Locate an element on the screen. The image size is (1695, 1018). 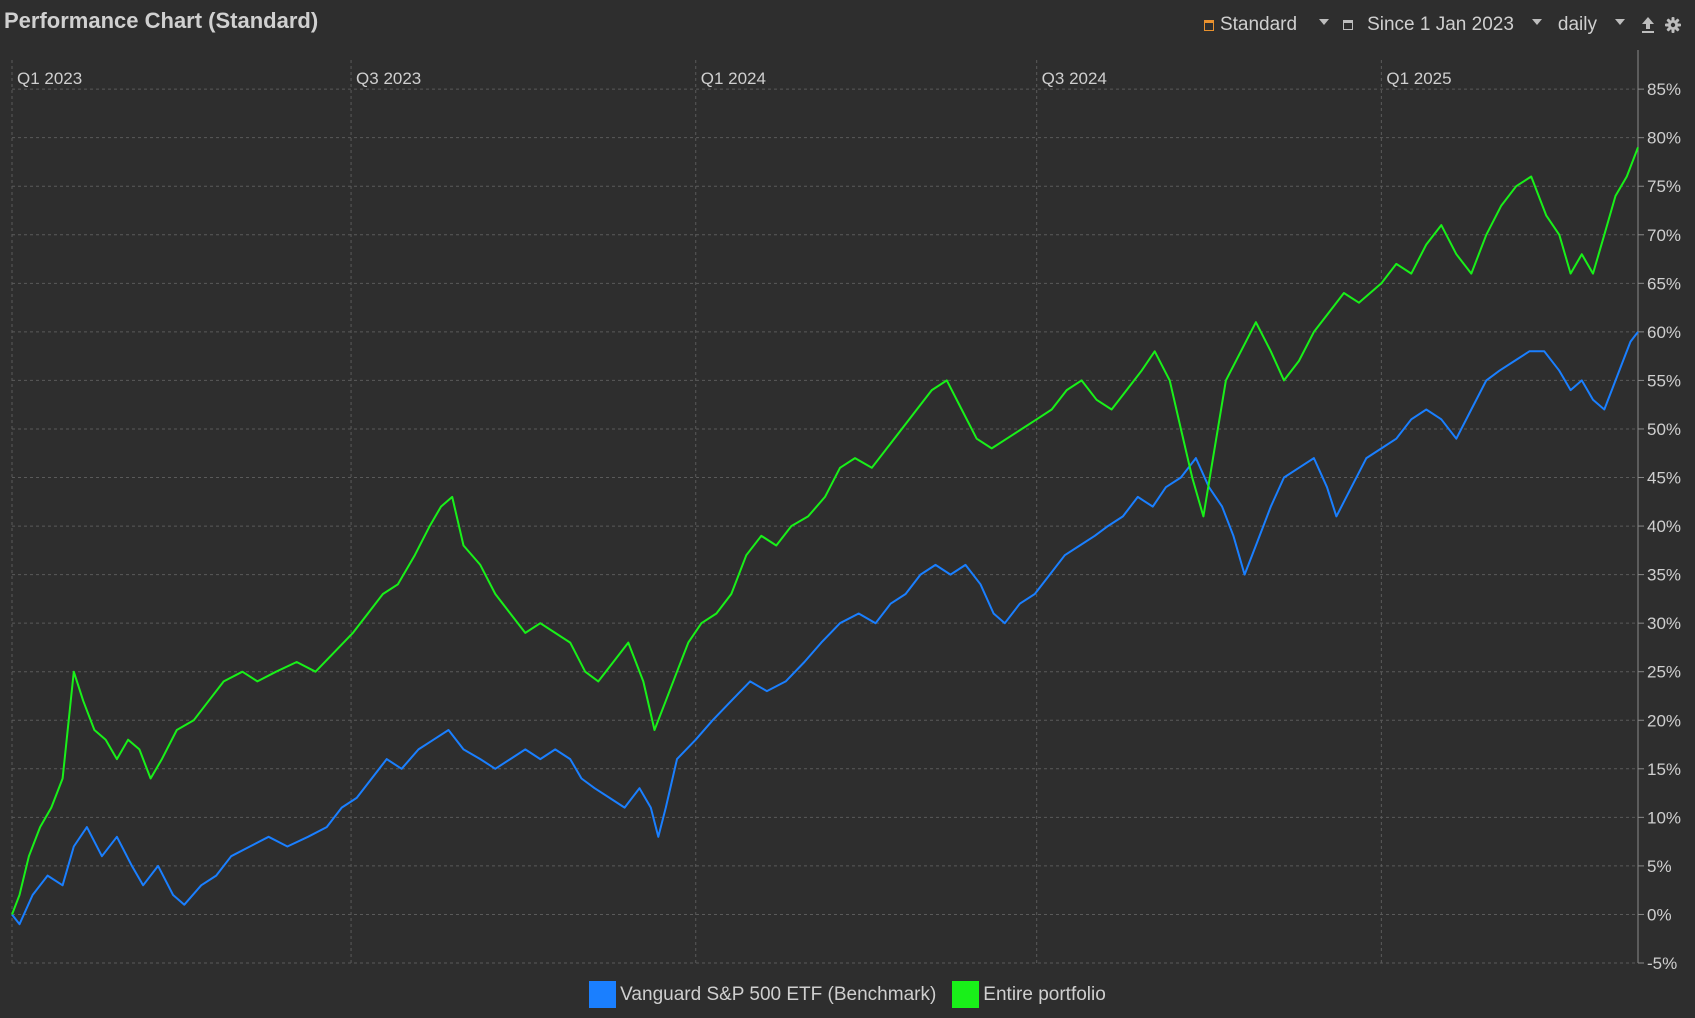
gear-icon is located at coordinates (1673, 25).